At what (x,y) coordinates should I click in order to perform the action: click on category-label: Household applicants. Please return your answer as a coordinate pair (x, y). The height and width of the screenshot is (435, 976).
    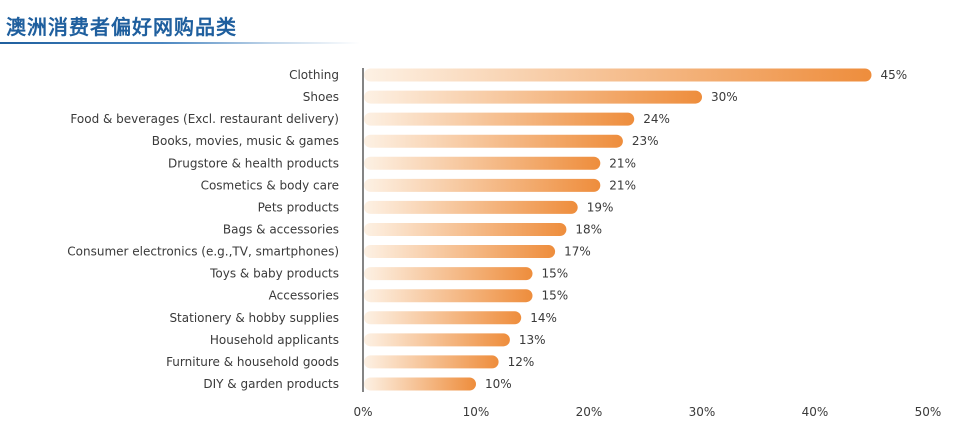
    Looking at the image, I should click on (274, 340).